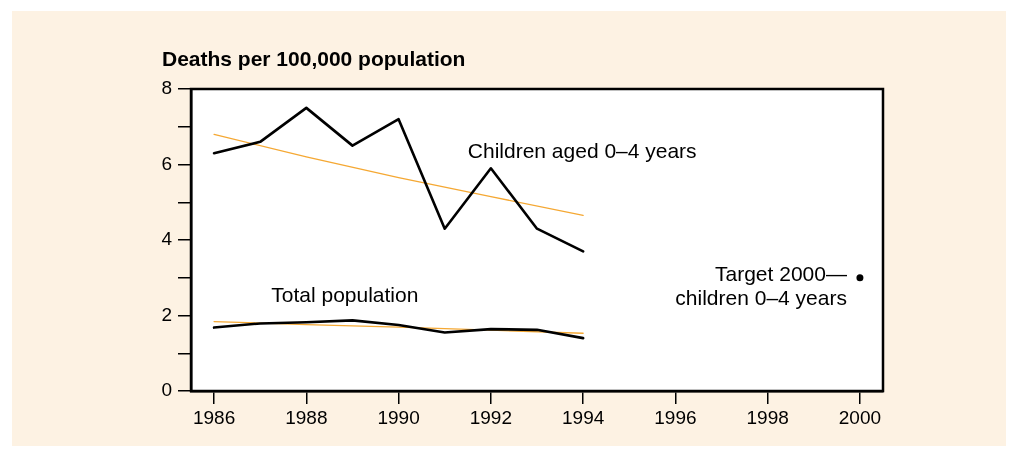 Image resolution: width=1018 pixels, height=457 pixels. What do you see at coordinates (166, 163) in the screenshot?
I see `y-tick-label: 6` at bounding box center [166, 163].